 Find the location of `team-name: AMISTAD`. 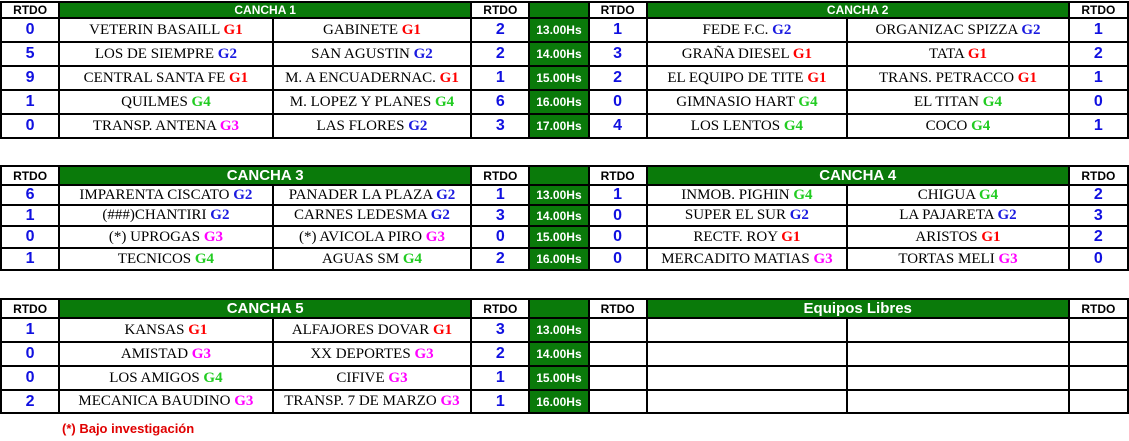

team-name: AMISTAD is located at coordinates (156, 353).